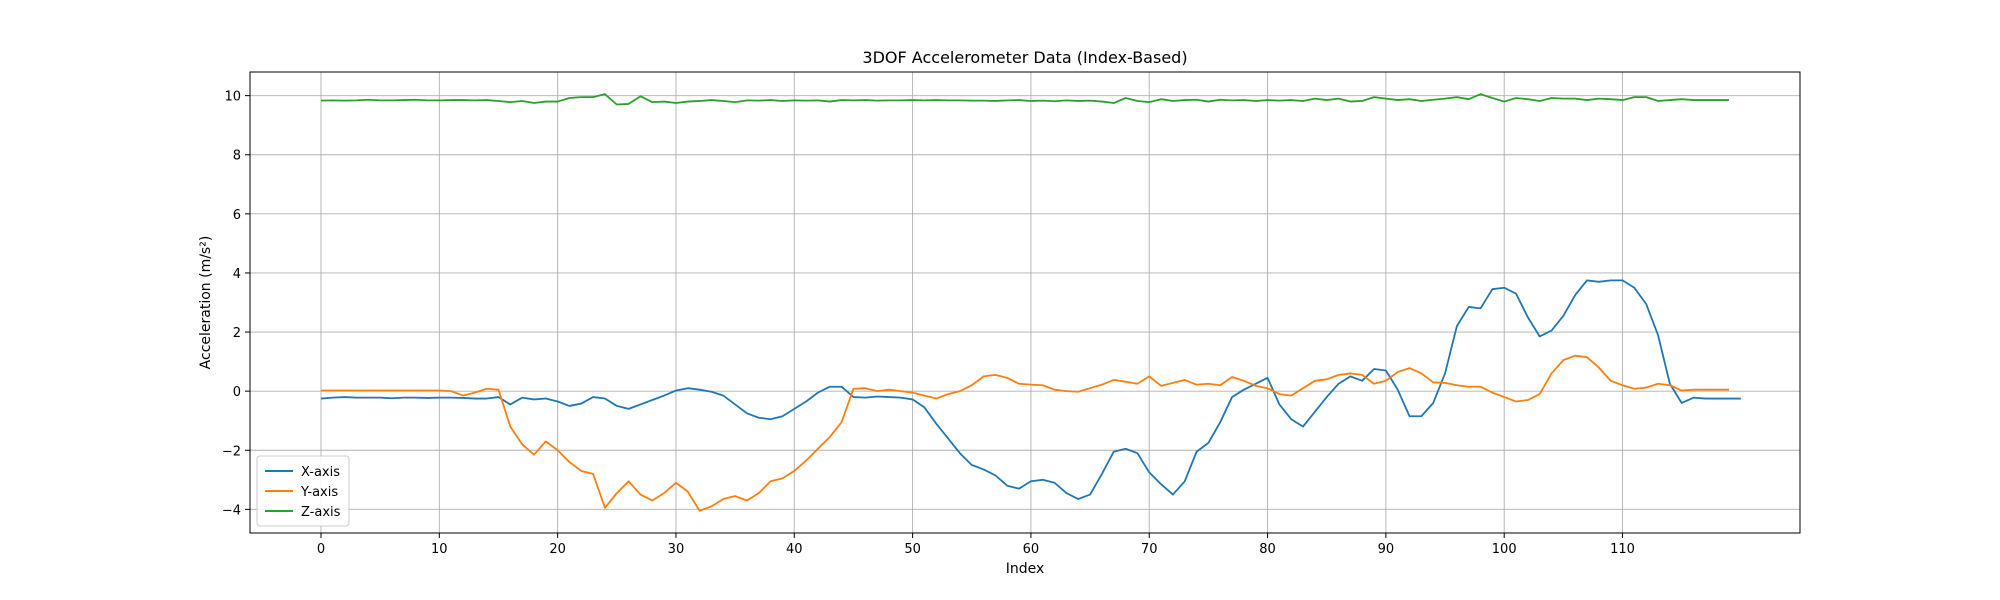  What do you see at coordinates (1025, 99) in the screenshot?
I see `series-line-z-axis` at bounding box center [1025, 99].